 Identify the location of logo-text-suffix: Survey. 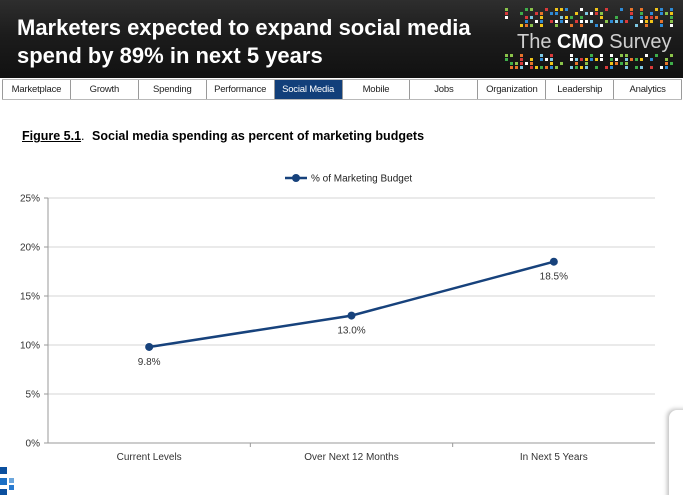
(640, 42).